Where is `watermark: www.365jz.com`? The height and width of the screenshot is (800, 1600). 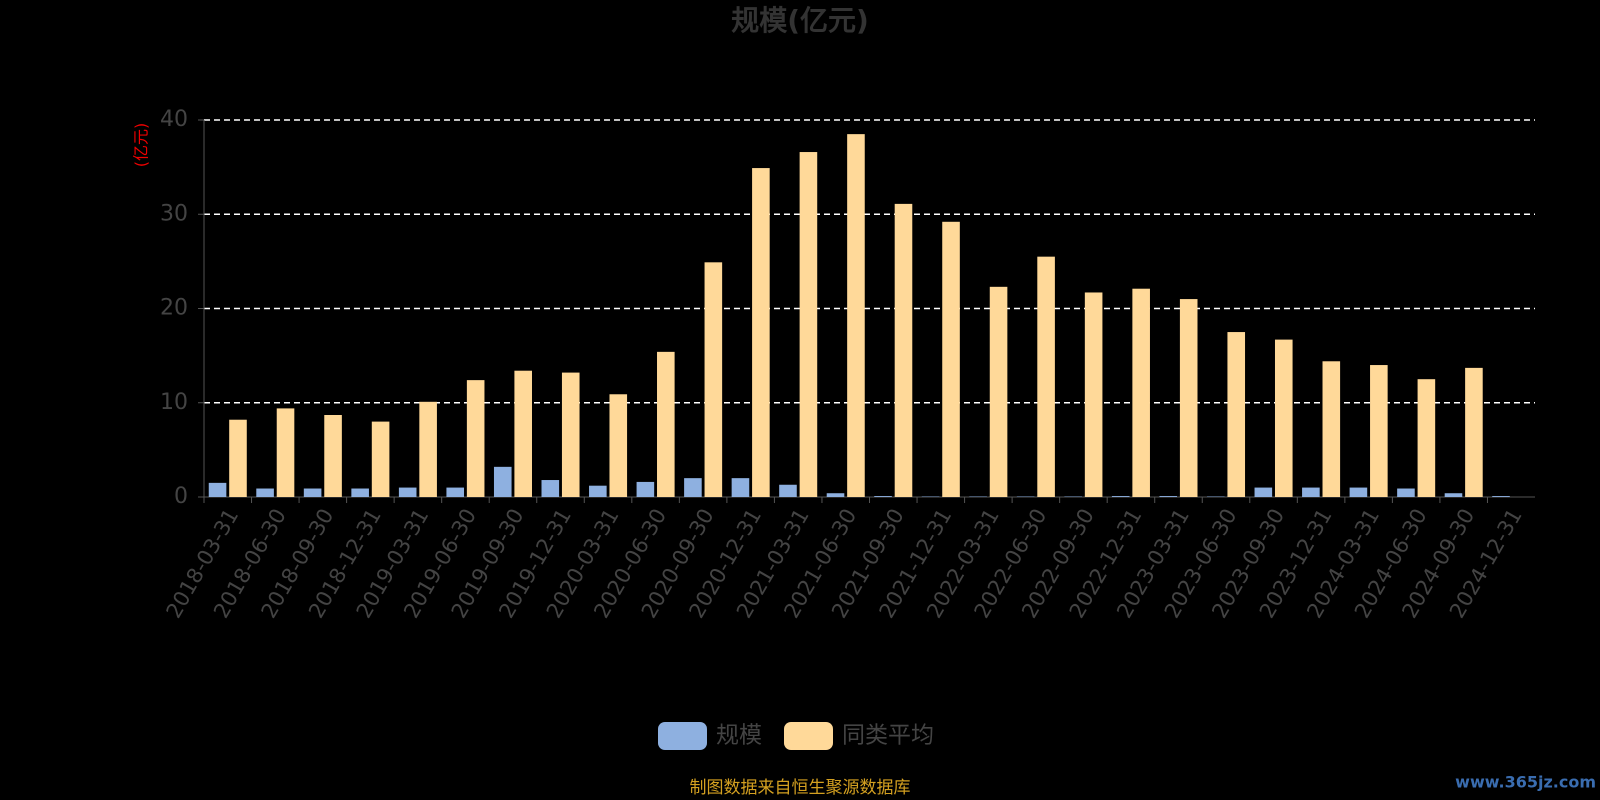 watermark: www.365jz.com is located at coordinates (1525, 782).